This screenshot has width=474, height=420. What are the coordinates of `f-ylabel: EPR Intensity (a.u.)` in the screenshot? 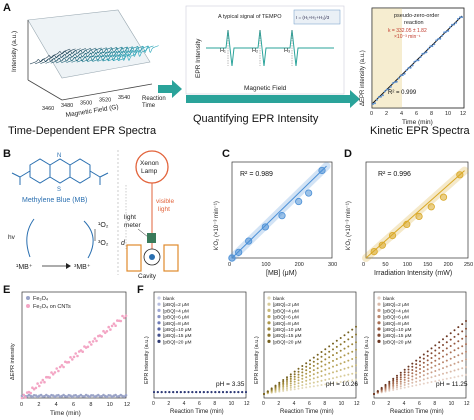 It's located at (367, 360).